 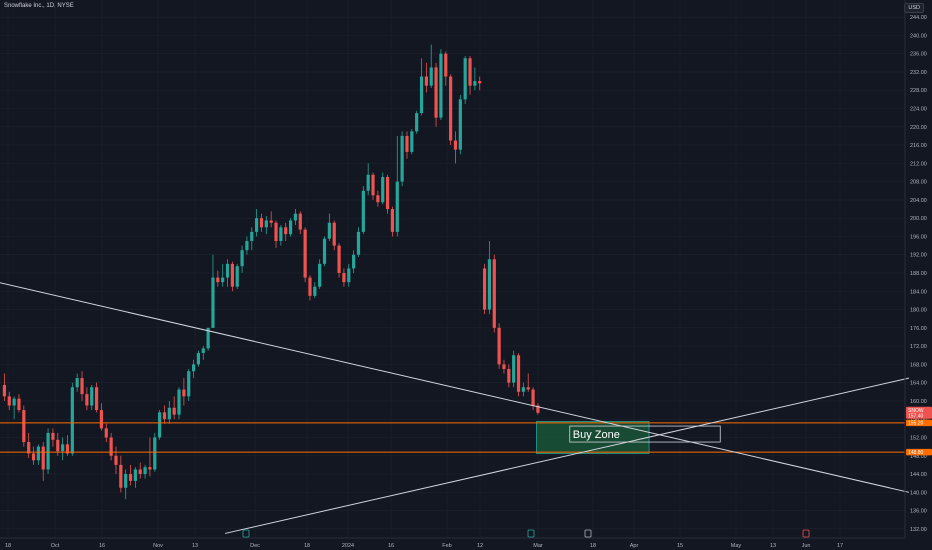 I want to click on y-tick-label: 160.00, so click(x=918, y=402).